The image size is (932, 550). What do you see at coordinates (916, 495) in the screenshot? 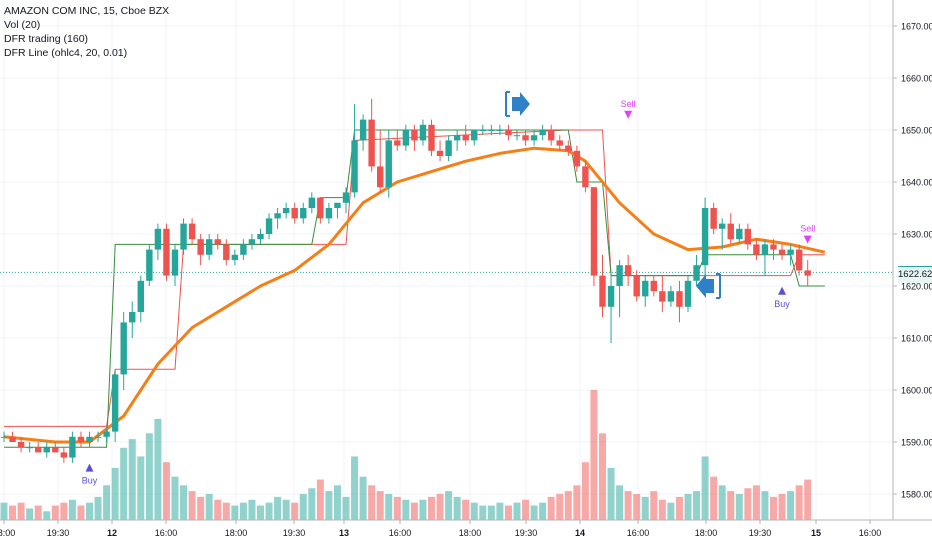
I see `y-tick-label: 1580.00` at bounding box center [916, 495].